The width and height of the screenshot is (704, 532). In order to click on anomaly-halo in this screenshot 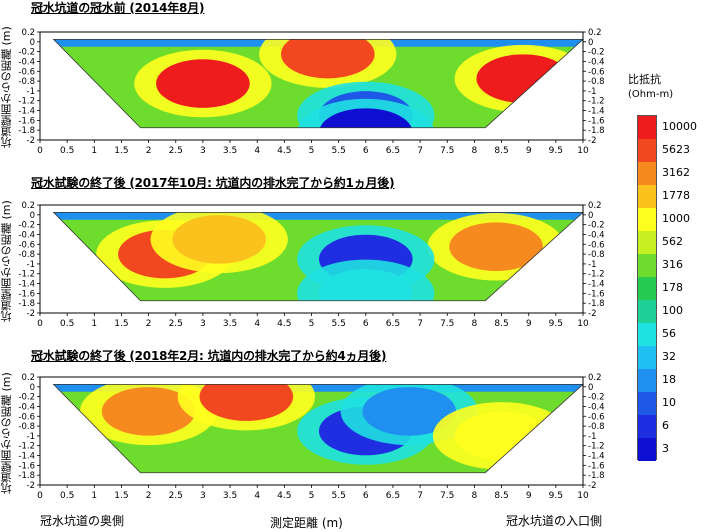, I will do `click(366, 113)`.